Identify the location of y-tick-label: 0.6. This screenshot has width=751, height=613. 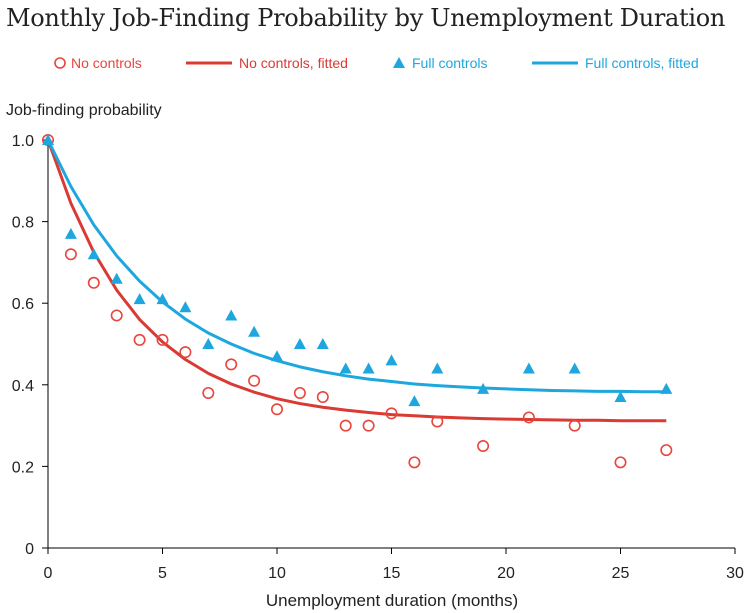
(23, 304).